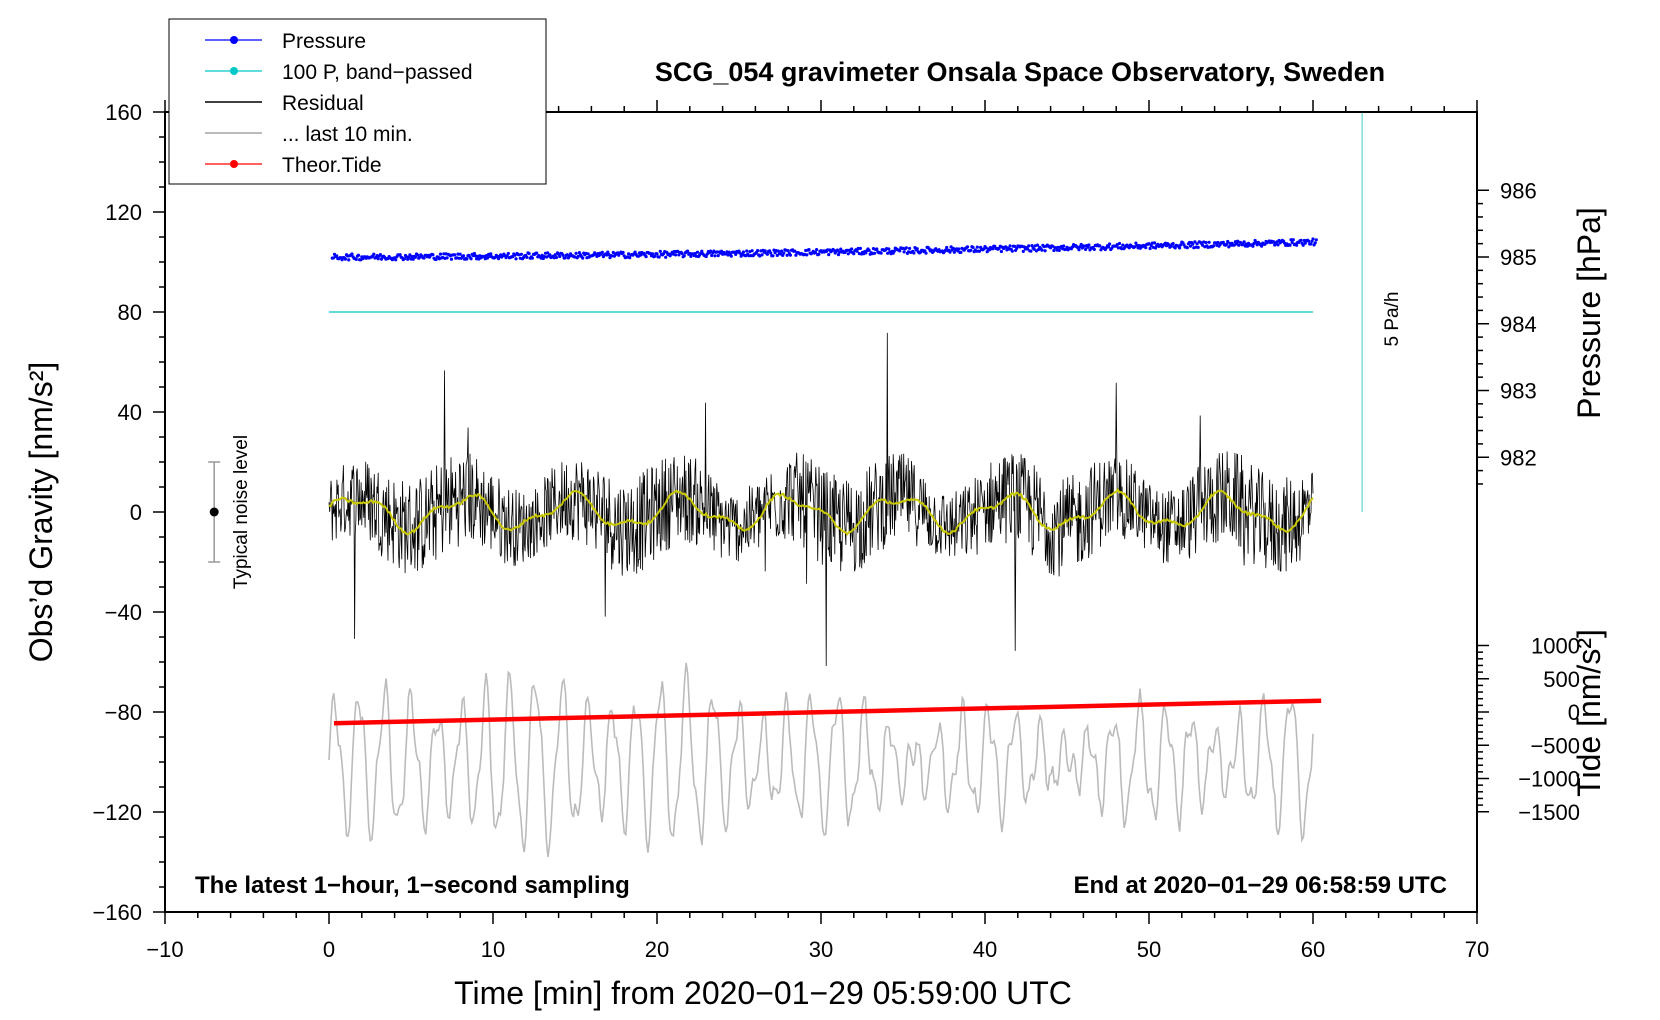 The width and height of the screenshot is (1660, 1020). Describe the element at coordinates (1392, 319) in the screenshot. I see `scale-bar-label: 5 Pa/h` at that location.